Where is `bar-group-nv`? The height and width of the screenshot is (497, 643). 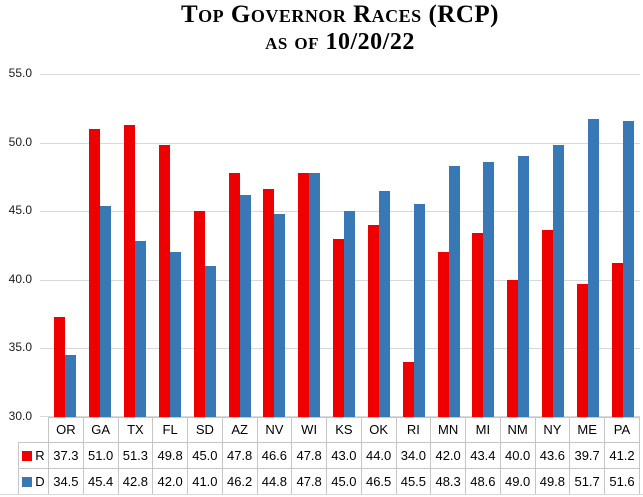 bar-group-nv is located at coordinates (274, 245).